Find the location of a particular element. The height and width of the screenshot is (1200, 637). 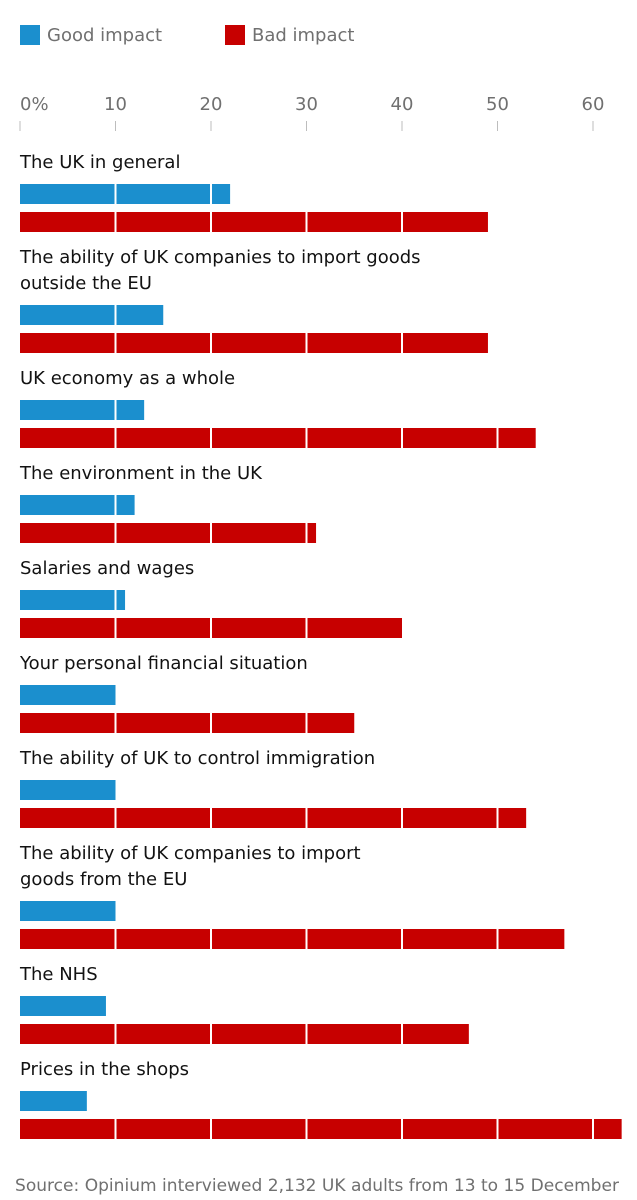

category-group: The NHS is located at coordinates (244, 1004).